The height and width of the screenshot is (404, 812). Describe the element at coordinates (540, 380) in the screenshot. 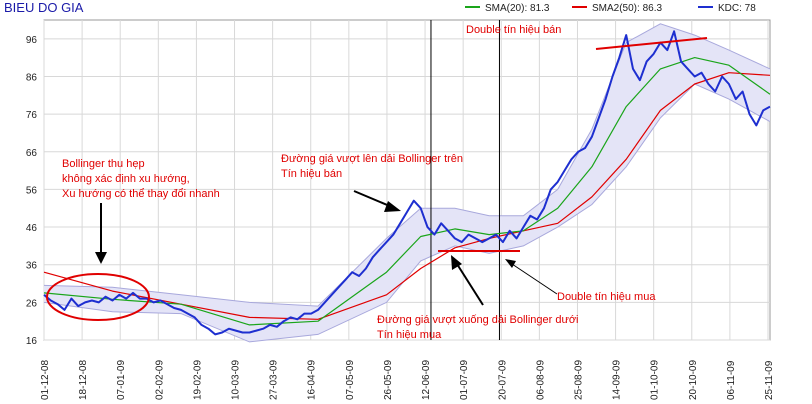

I see `x-tick-label: 06-08-09` at that location.